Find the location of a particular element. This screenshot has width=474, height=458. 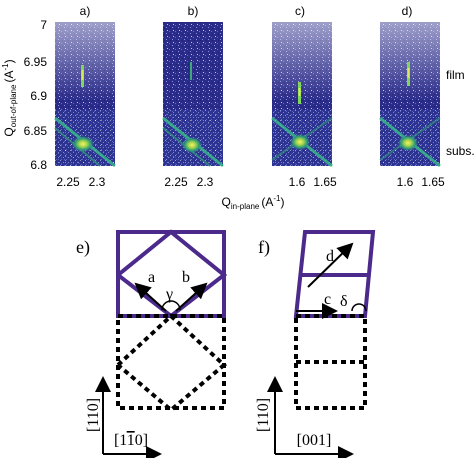

x-tick-a-1: 2.25 is located at coordinates (68, 182).